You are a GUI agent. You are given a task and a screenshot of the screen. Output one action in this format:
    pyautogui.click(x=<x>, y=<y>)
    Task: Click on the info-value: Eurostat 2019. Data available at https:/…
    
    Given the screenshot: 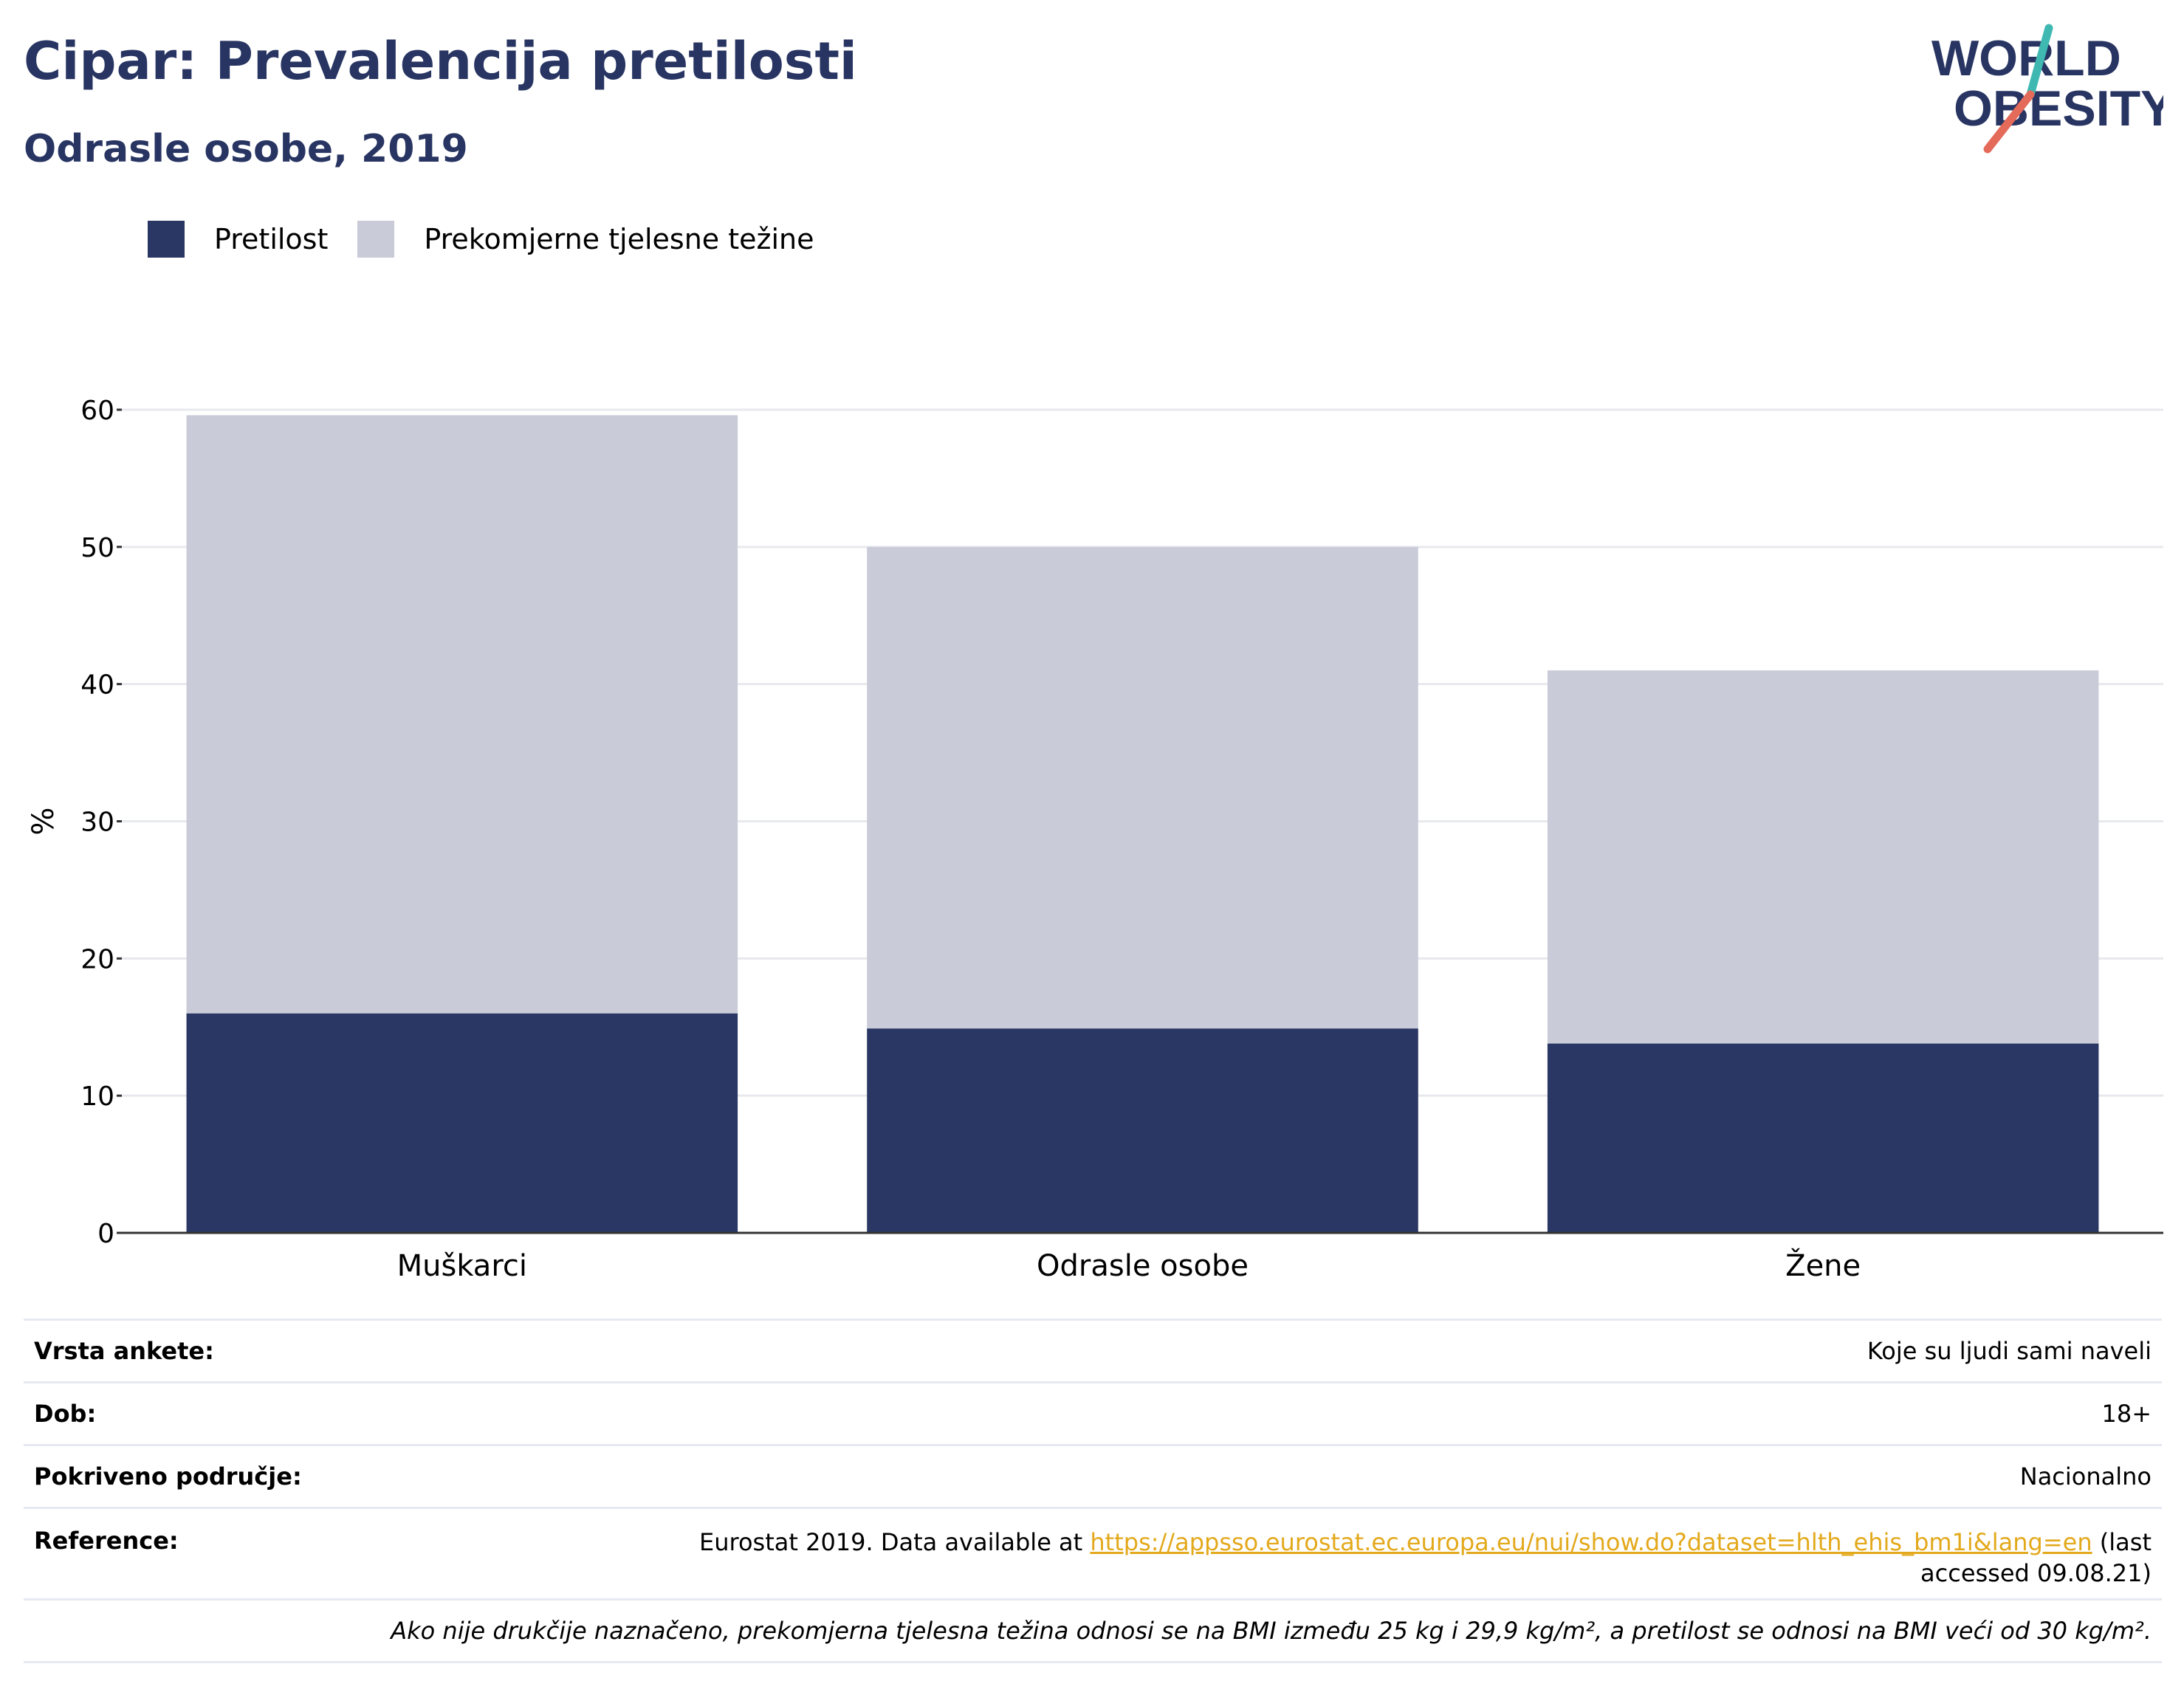 What is the action you would take?
    pyautogui.click(x=1413, y=1558)
    